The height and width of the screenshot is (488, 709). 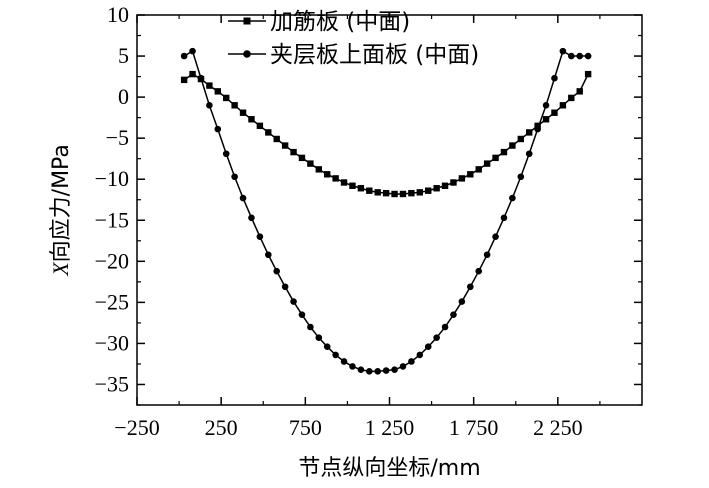 I want to click on y-tick-label: −35, so click(x=112, y=383).